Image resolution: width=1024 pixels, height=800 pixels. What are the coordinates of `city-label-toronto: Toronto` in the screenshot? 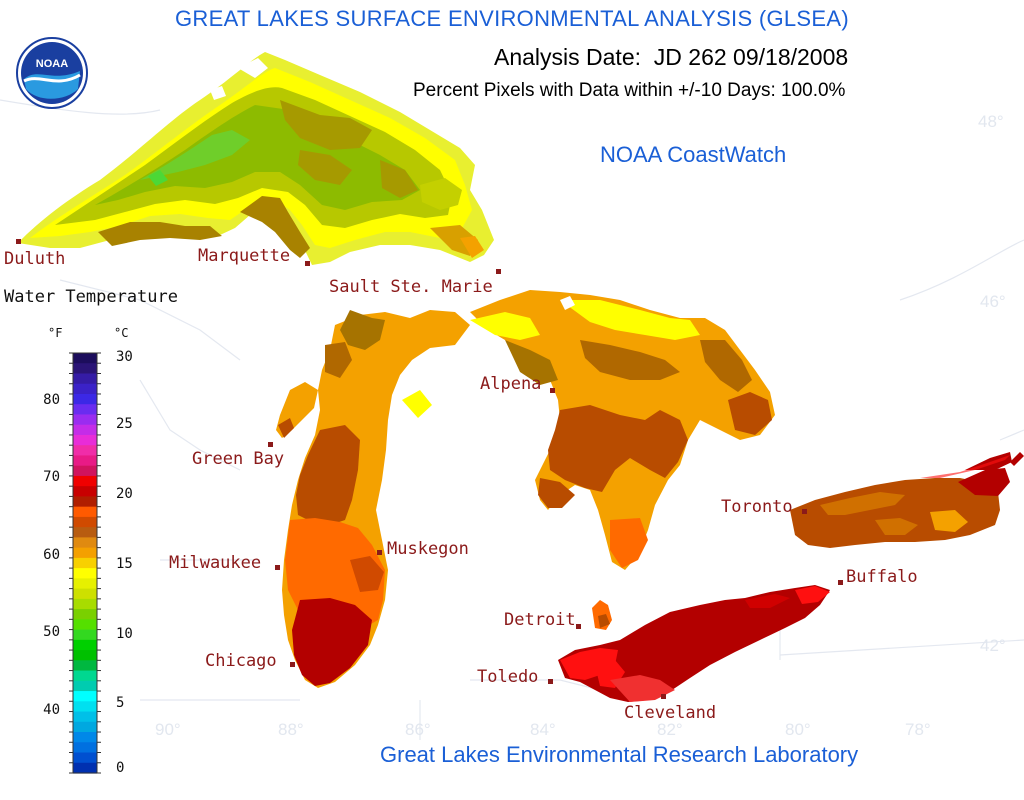 It's located at (757, 507).